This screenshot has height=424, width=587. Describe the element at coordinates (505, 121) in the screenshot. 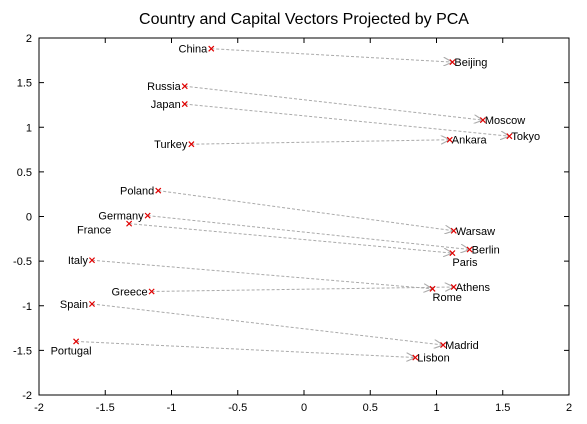

I see `point-label-moscow: Moscow` at that location.